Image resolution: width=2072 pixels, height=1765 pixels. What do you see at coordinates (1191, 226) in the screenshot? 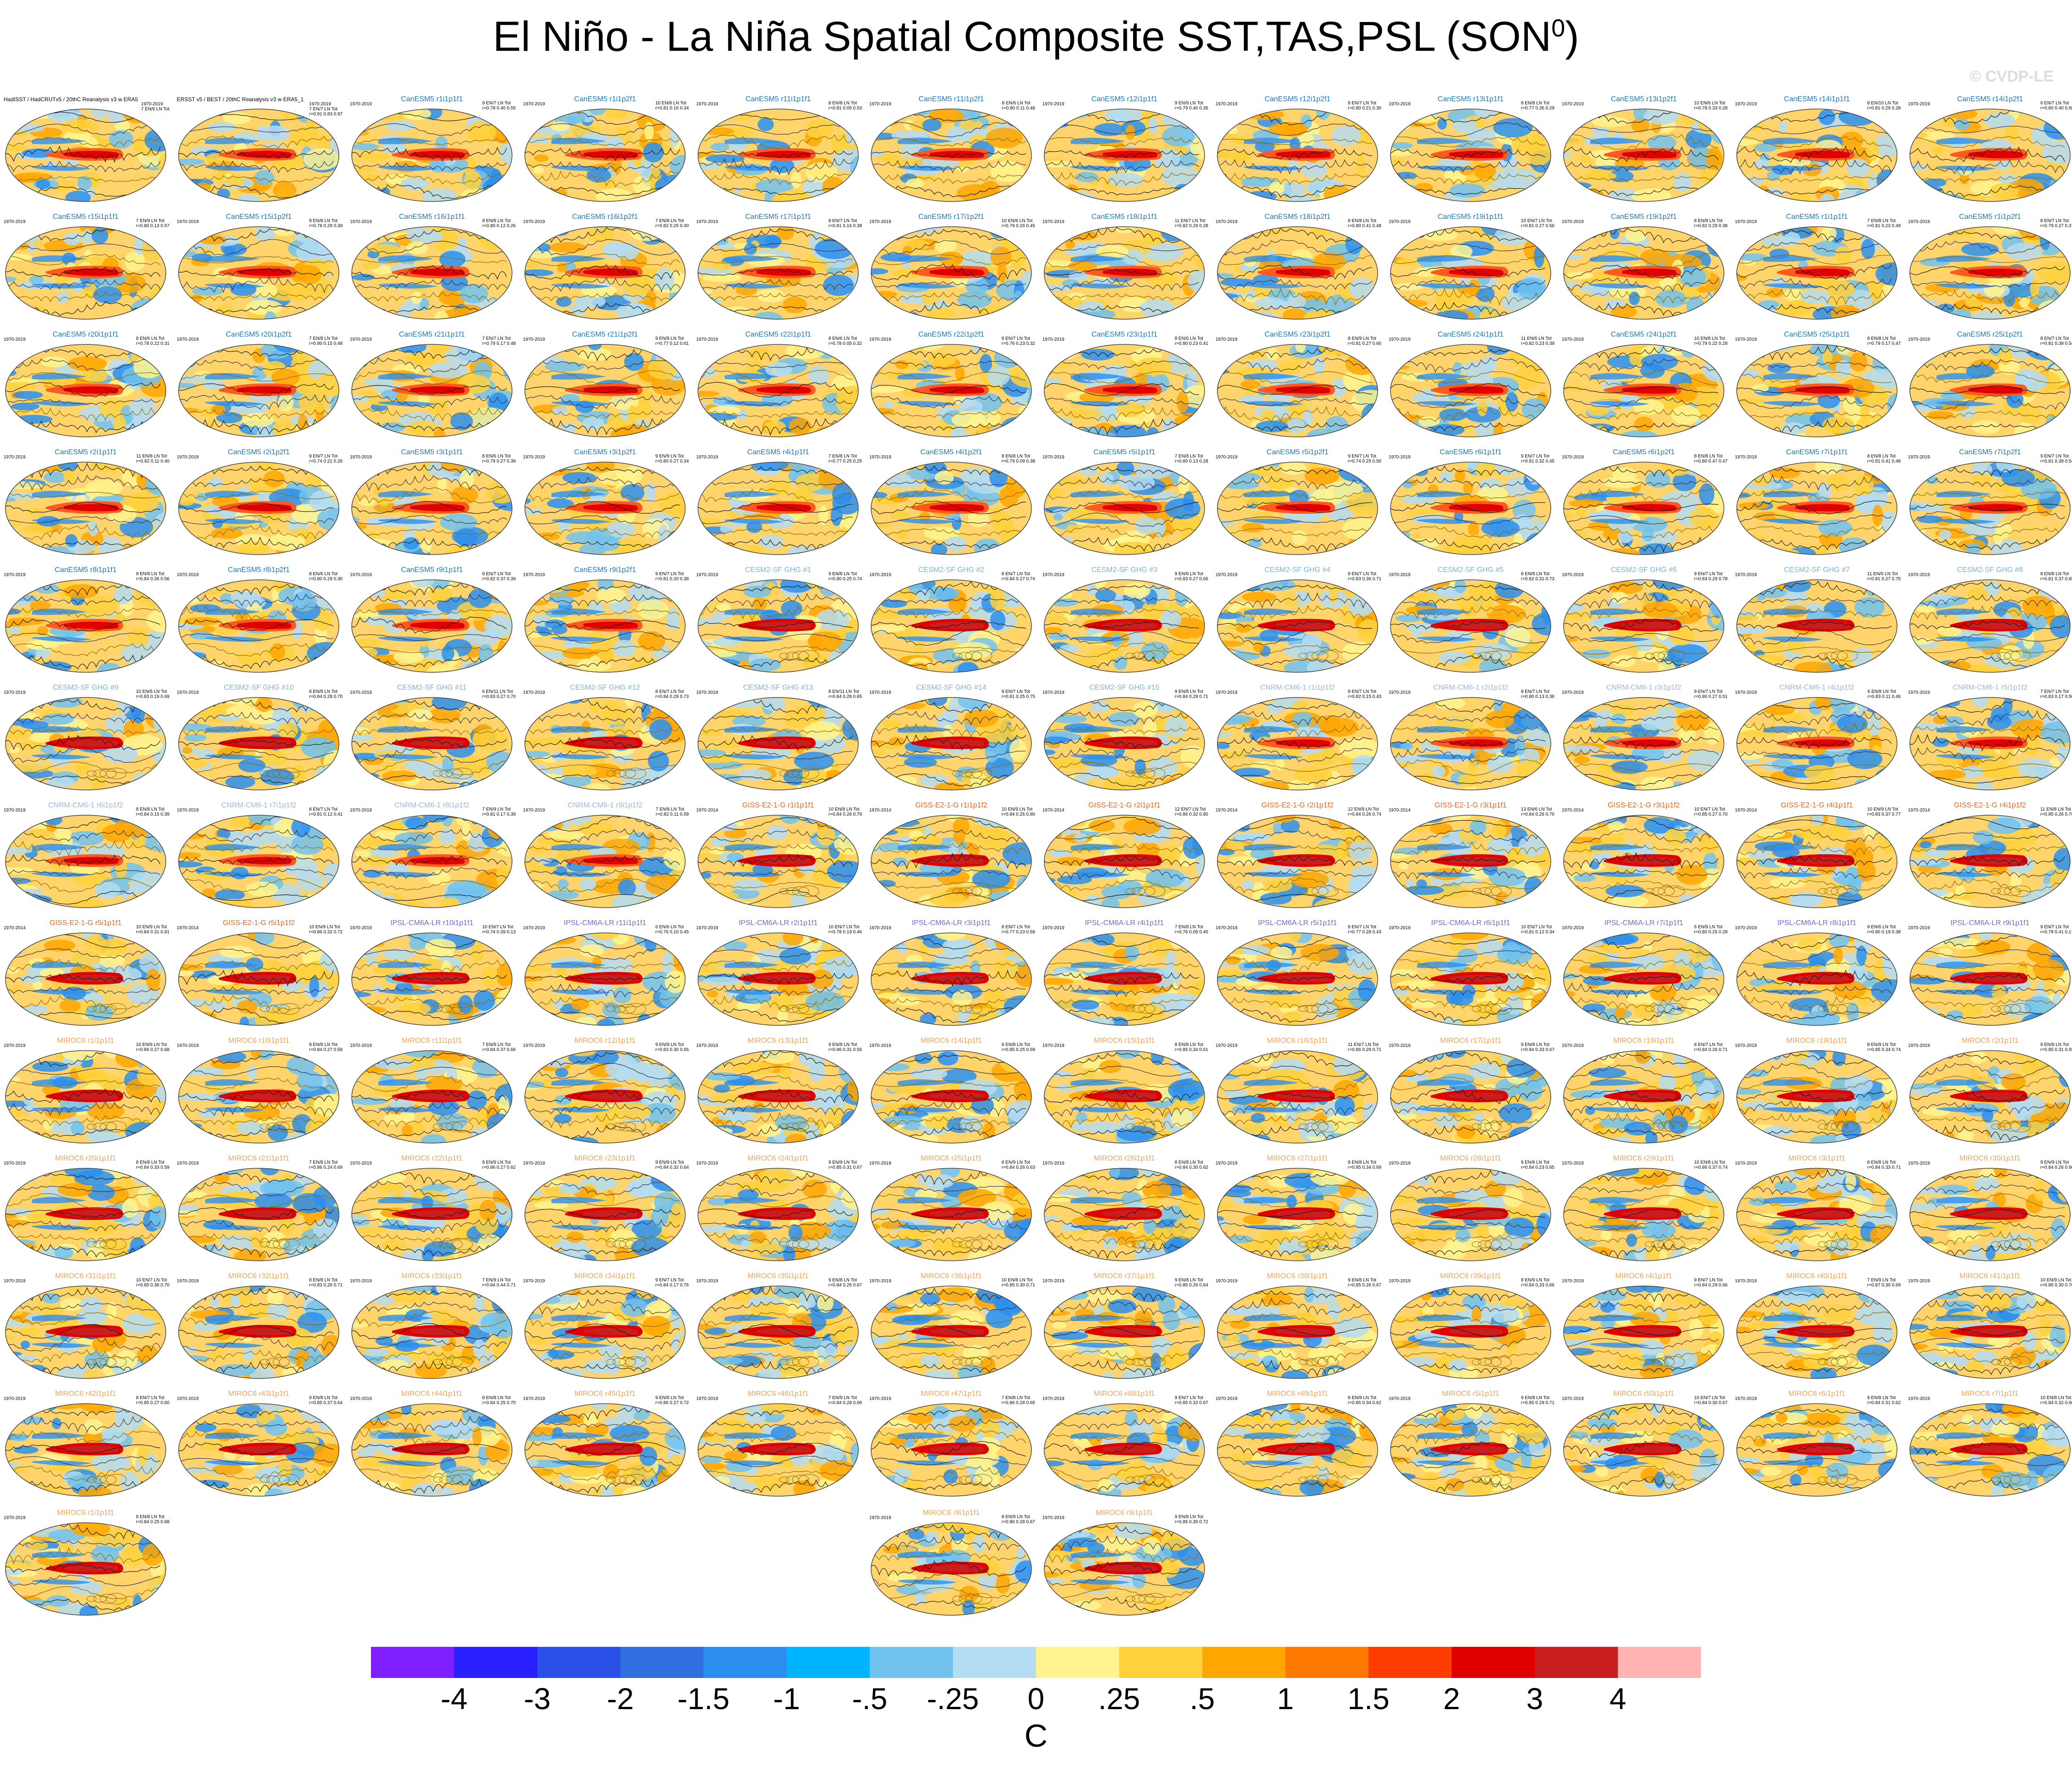
I see `panel-stat-line: r=0.82 0.29 0.28` at bounding box center [1191, 226].